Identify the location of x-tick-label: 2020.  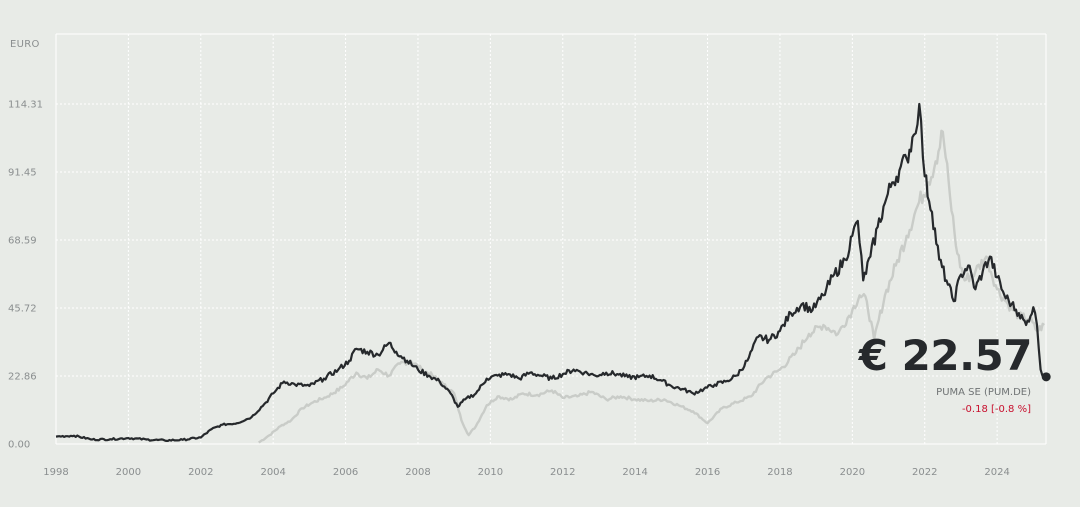
(852, 472).